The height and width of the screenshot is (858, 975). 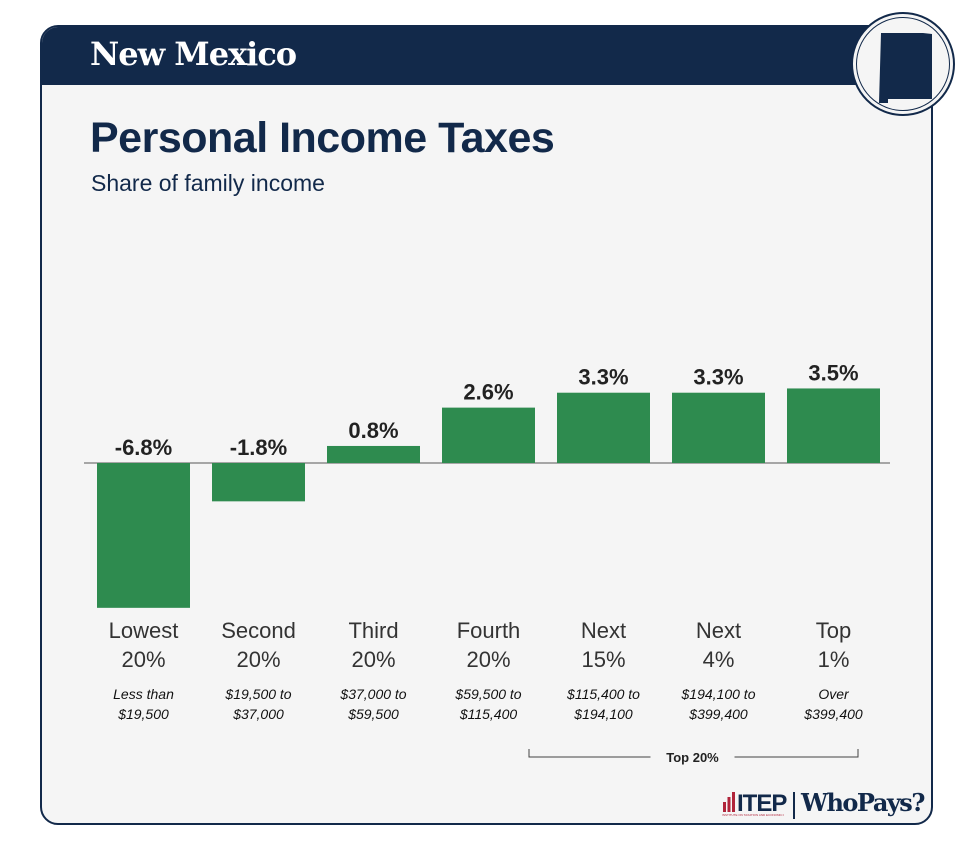 What do you see at coordinates (796, 753) in the screenshot?
I see `bracket-line-right` at bounding box center [796, 753].